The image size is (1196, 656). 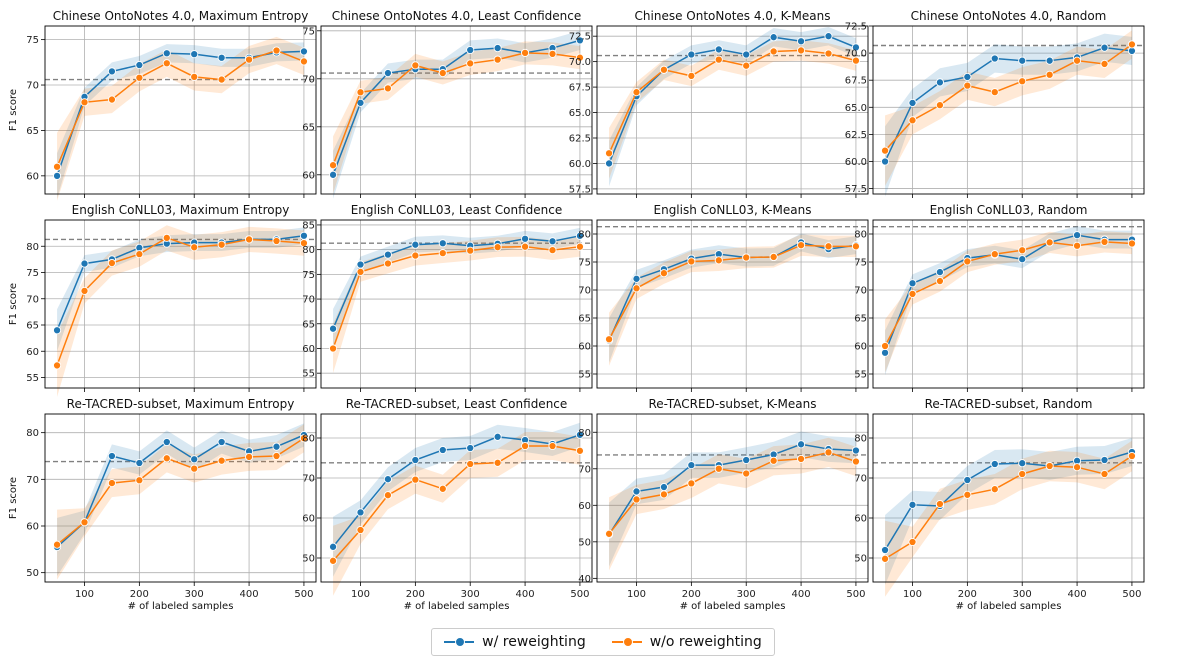 I want to click on series-line-with, so click(x=180, y=491).